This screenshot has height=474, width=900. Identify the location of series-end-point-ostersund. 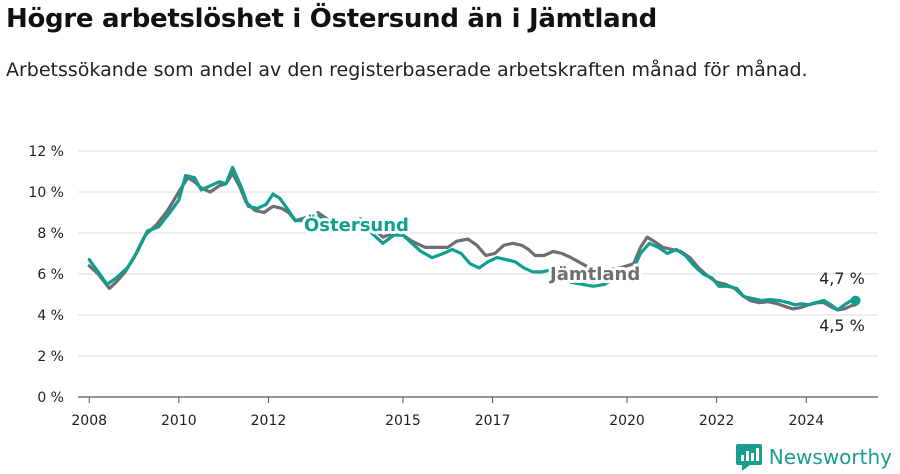
(855, 300).